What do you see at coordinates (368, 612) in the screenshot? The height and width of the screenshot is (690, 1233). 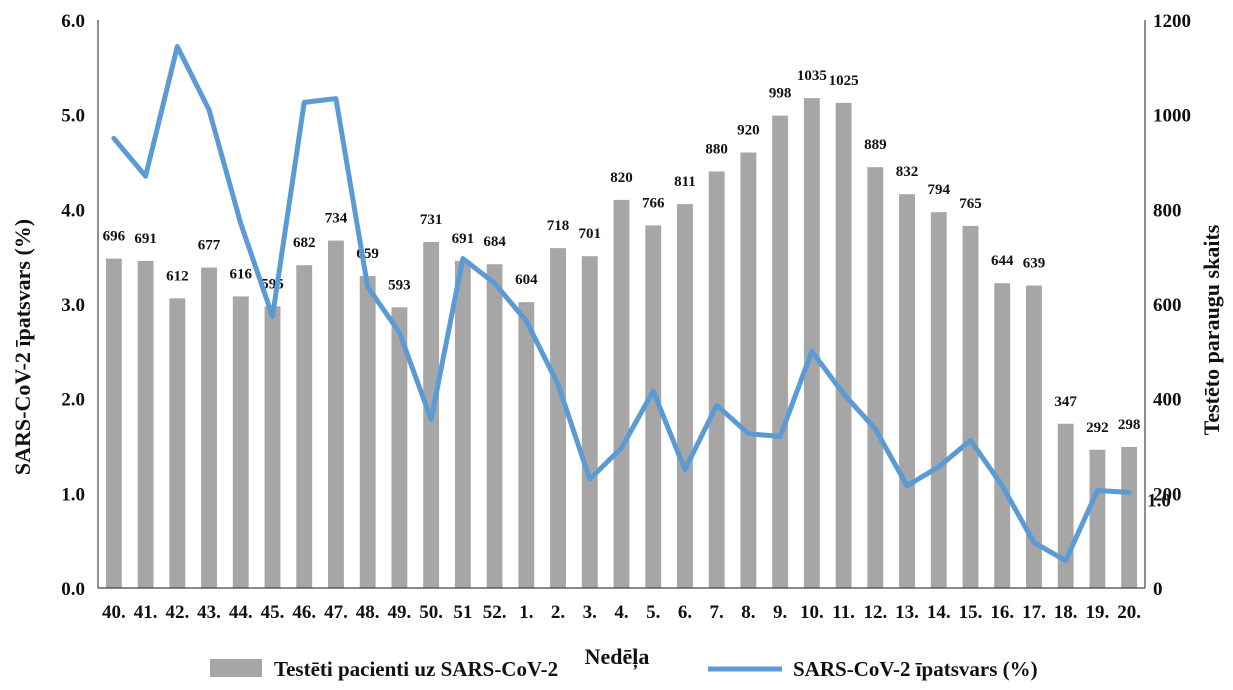 I see `x-tick-label: 48.` at bounding box center [368, 612].